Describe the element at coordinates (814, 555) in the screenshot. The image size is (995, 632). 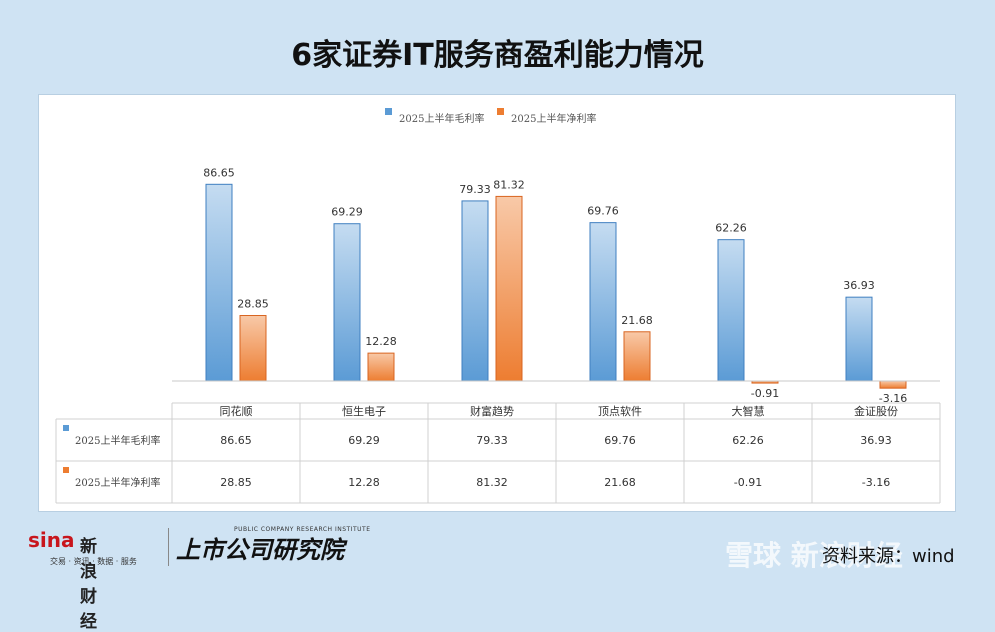
I see `watermark: 雪球 新浪财经` at that location.